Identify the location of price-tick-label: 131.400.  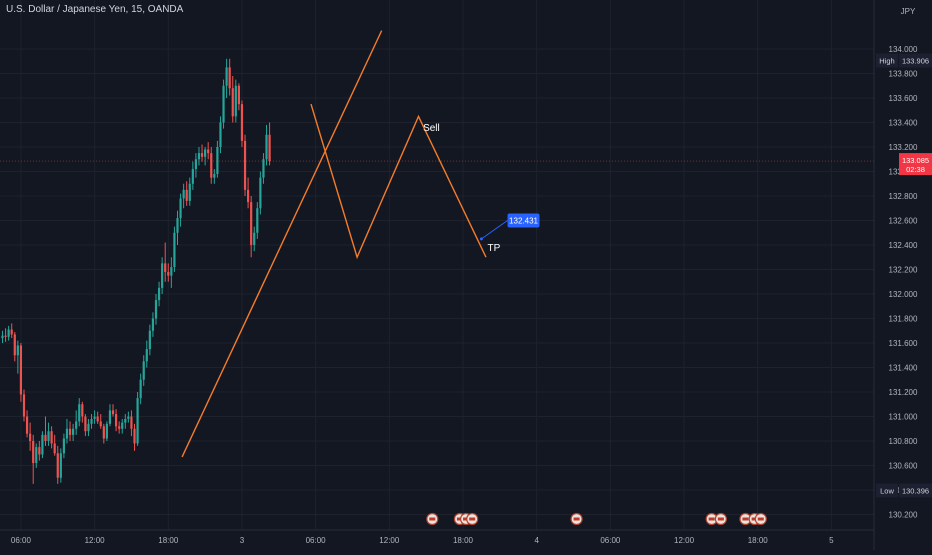
(903, 368).